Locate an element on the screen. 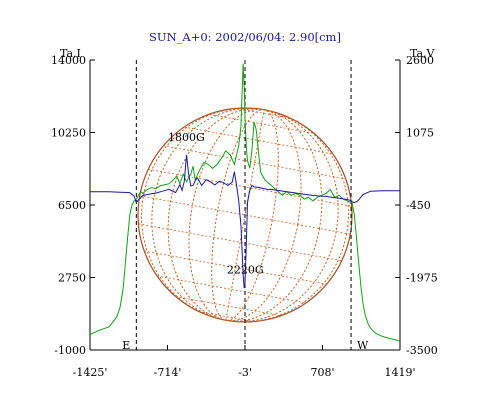 Image resolution: width=500 pixels, height=400 pixels. chart-title: SUN_A+0: 2002/06/04: 2.90[cm] is located at coordinates (245, 37).